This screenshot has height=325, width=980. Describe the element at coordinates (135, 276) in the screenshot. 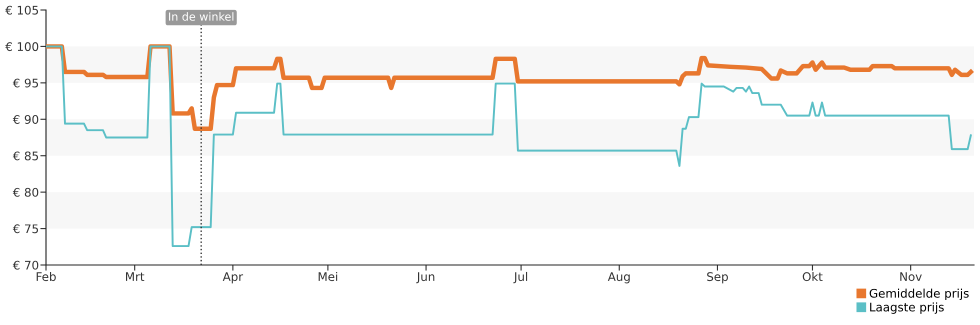

I see `x-tick-label: Mrt` at that location.